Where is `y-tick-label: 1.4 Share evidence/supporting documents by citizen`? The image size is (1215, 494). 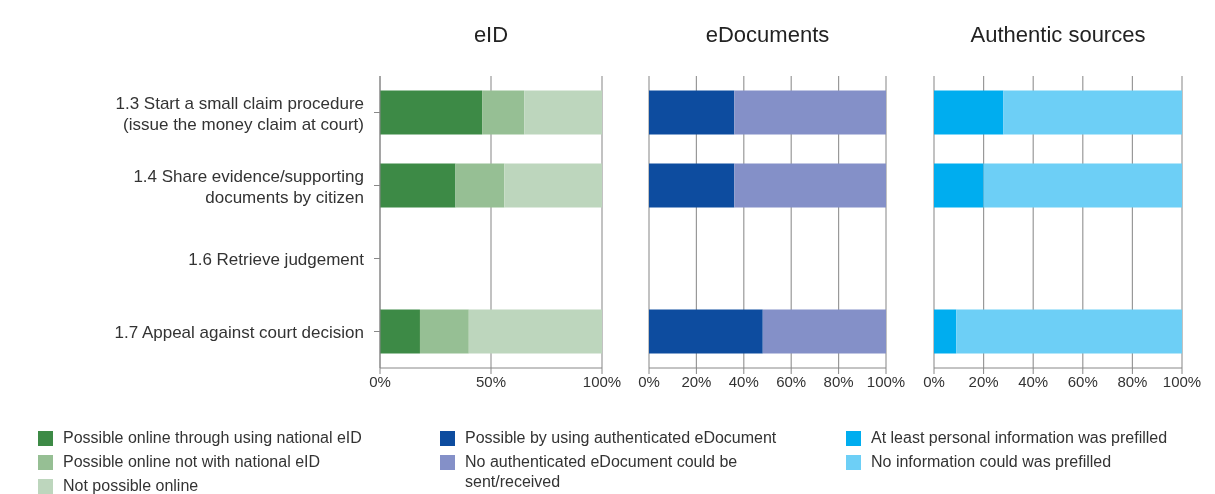
y-tick-label: 1.4 Share evidence/supporting documents by citizen is located at coordinates (248, 186).